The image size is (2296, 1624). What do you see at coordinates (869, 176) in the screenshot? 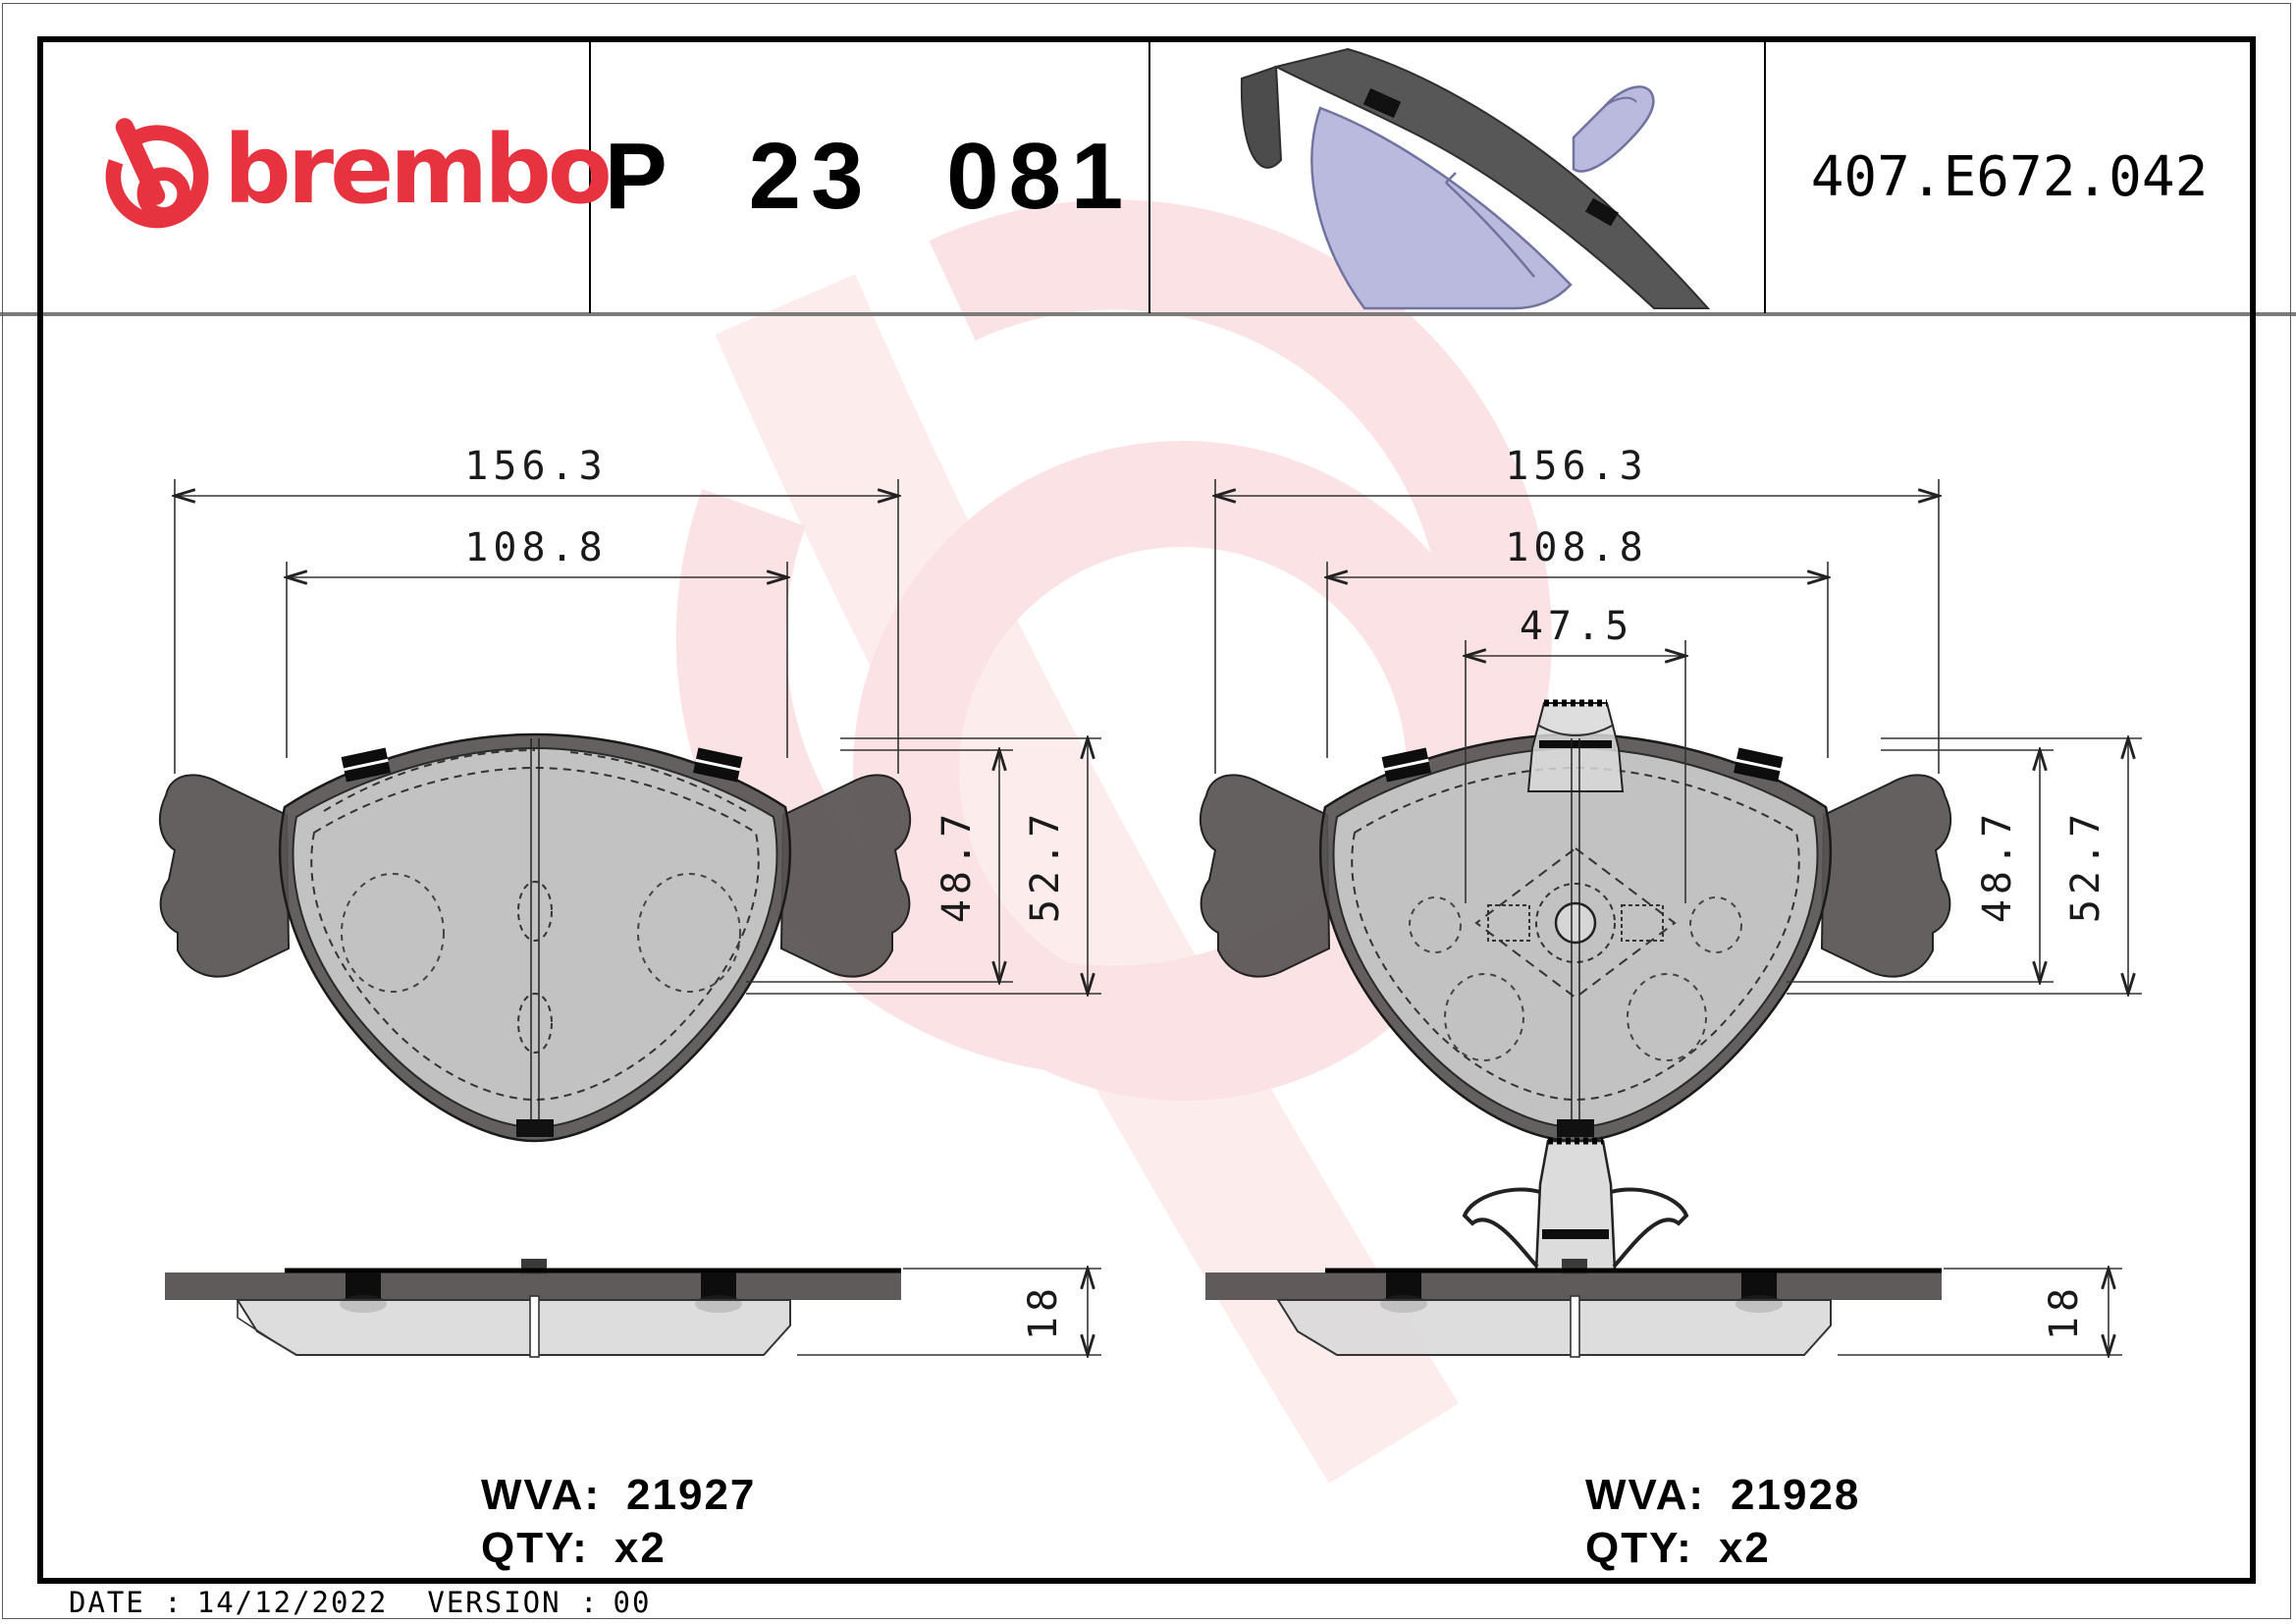
I see `part-number: P 23 081` at bounding box center [869, 176].